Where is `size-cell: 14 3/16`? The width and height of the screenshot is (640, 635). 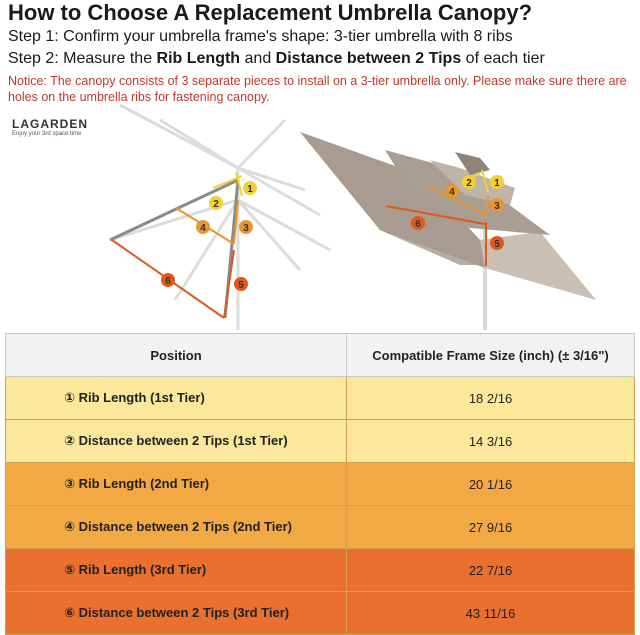
size-cell: 14 3/16 is located at coordinates (490, 441).